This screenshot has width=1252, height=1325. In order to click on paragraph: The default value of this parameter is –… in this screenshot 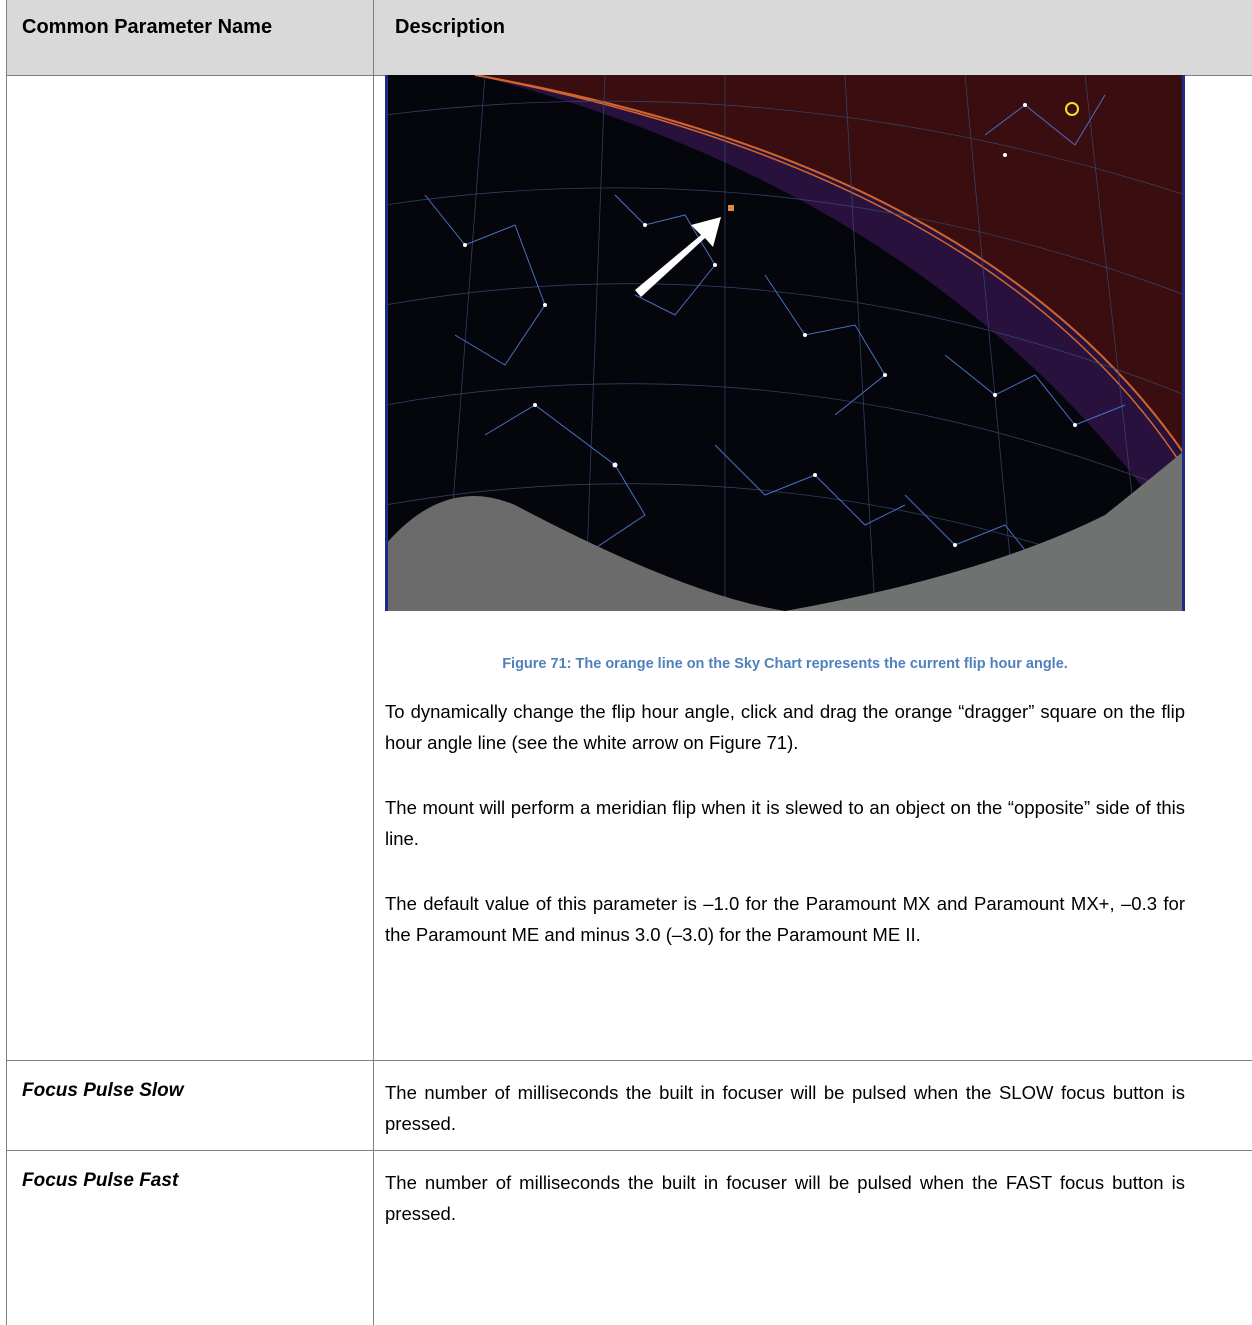, I will do `click(785, 919)`.